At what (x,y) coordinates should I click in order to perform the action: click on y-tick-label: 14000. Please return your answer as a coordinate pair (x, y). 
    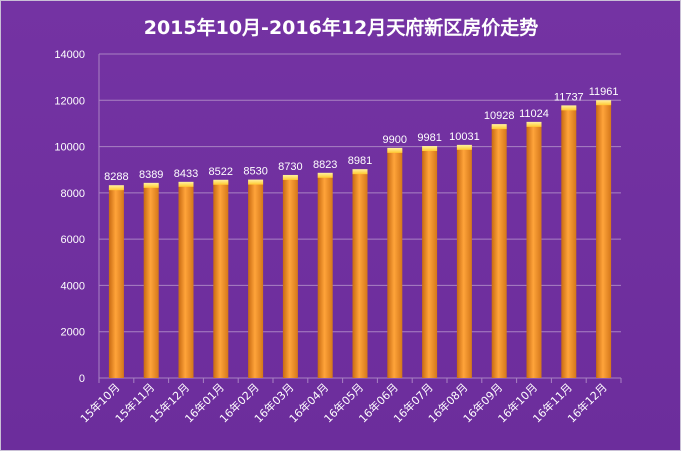
    Looking at the image, I should click on (69, 55).